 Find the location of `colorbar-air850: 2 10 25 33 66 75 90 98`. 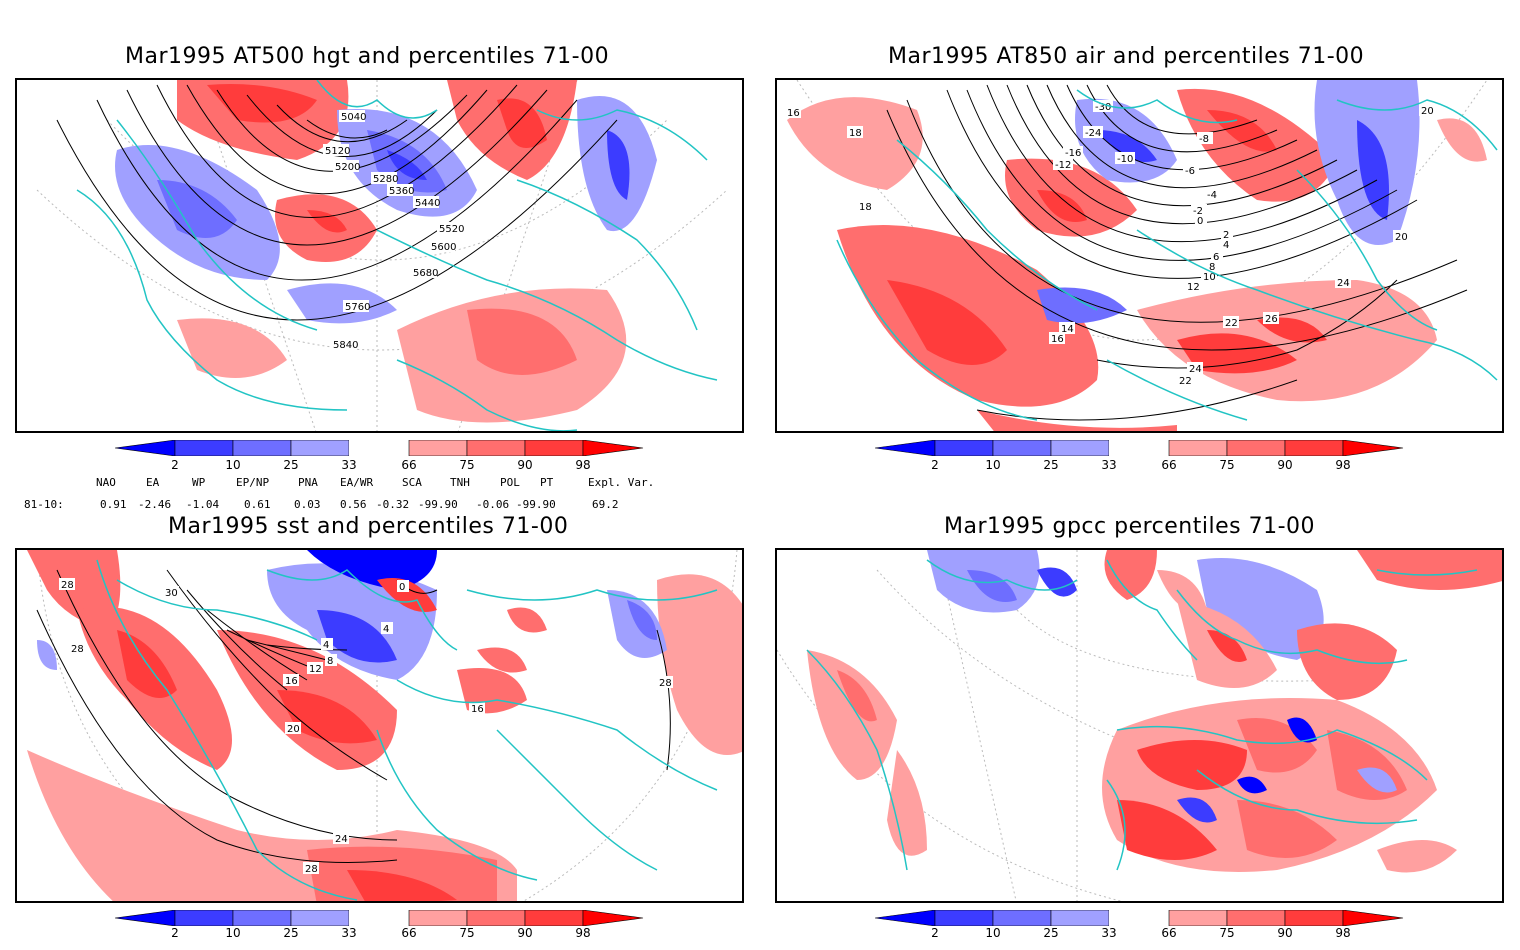

colorbar-air850: 2 10 25 33 66 75 90 98 is located at coordinates (1139, 459).